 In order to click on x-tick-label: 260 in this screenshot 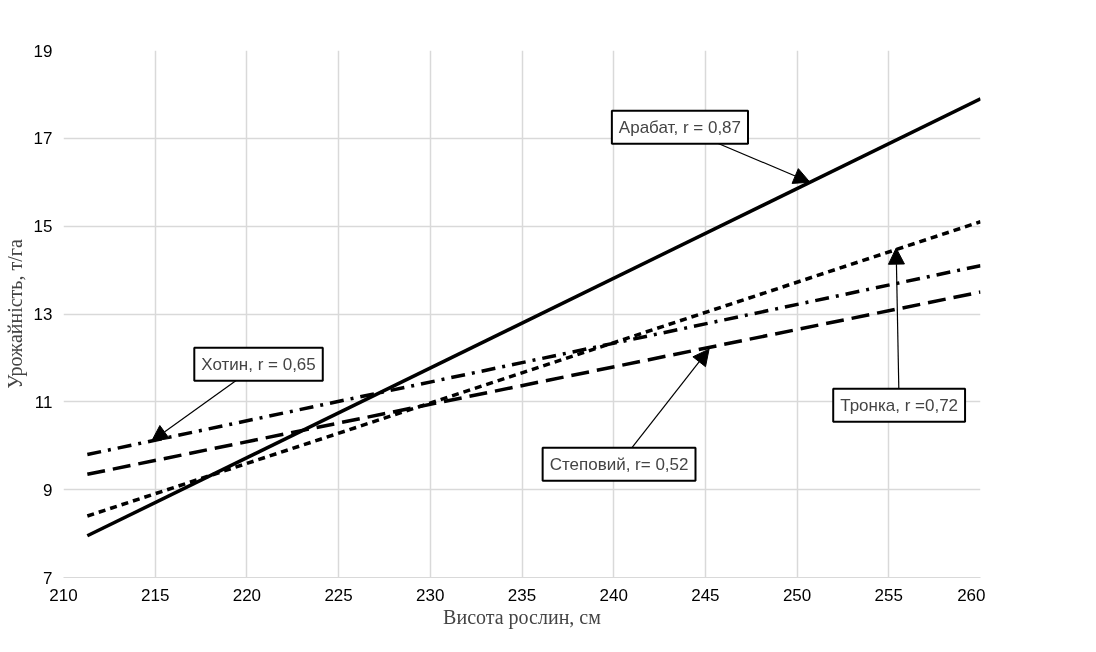, I will do `click(971, 595)`.